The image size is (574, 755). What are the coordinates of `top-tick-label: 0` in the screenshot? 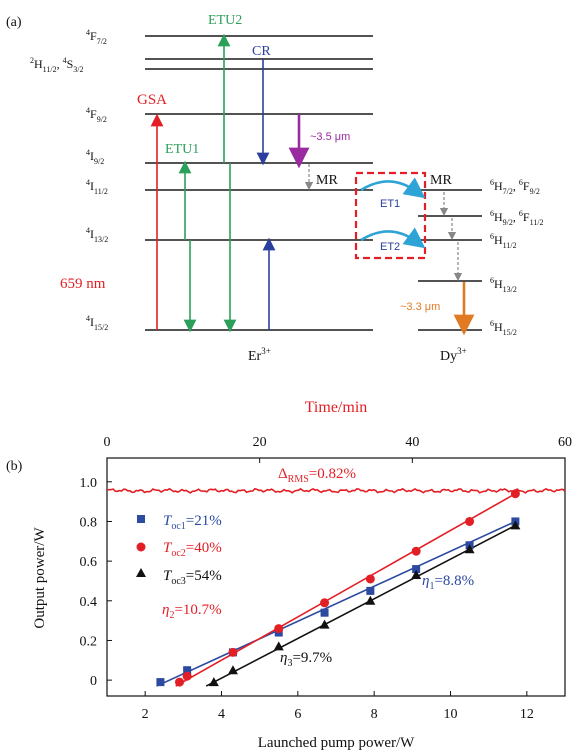 It's located at (107, 442).